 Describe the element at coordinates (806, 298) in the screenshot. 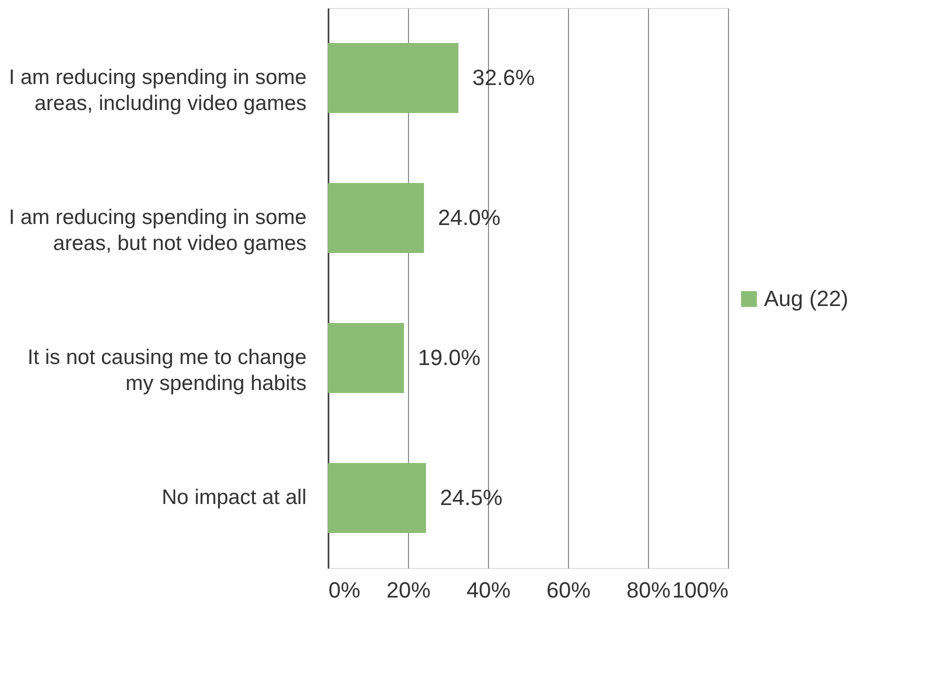

I see `legend-label: Aug (22)` at that location.